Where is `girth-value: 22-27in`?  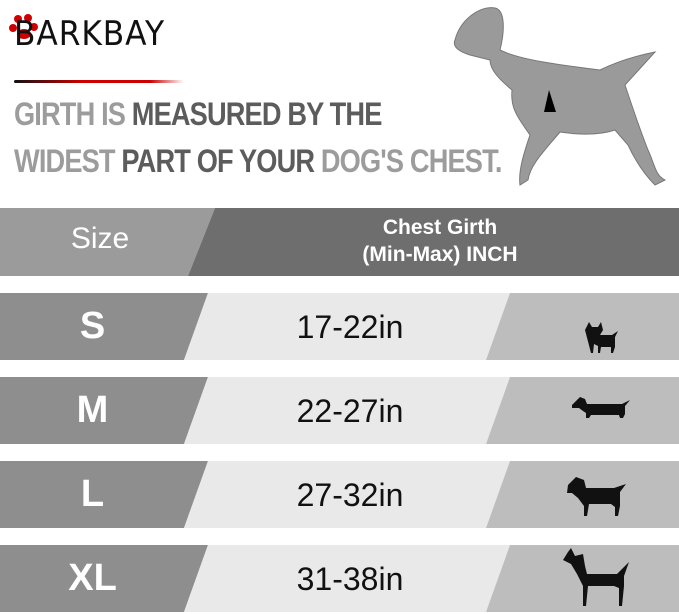 girth-value: 22-27in is located at coordinates (350, 411).